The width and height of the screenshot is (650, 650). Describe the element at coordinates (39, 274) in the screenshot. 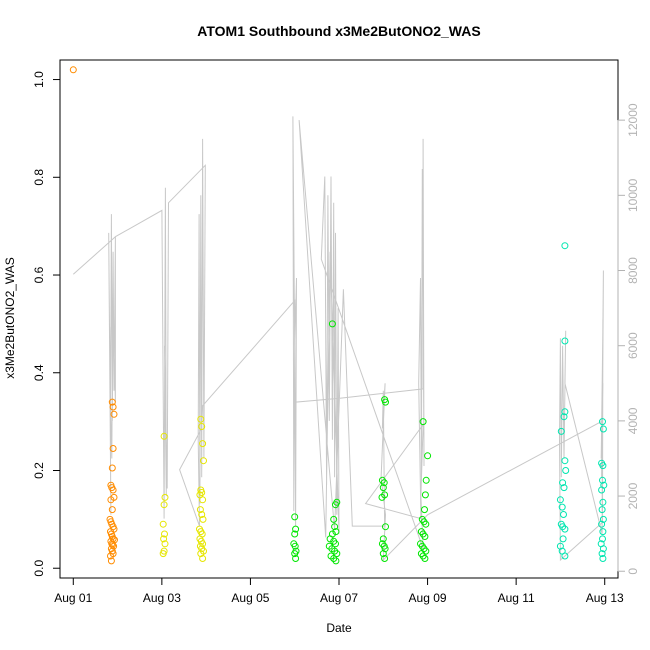

I see `y-tick-label: 0.6` at that location.